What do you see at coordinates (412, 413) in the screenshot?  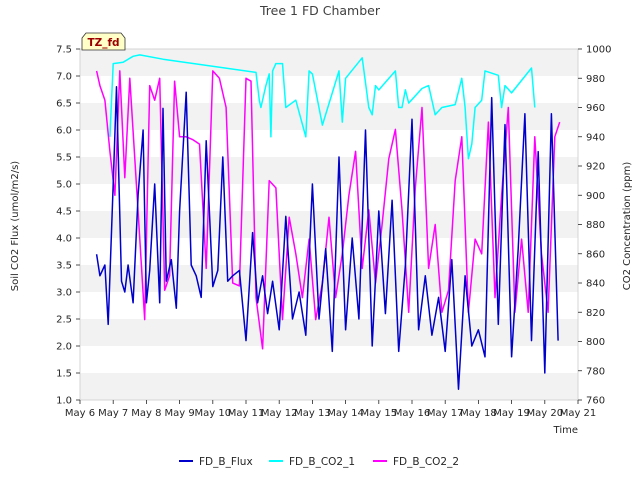 I see `x-tick-label: May 16` at bounding box center [412, 413].